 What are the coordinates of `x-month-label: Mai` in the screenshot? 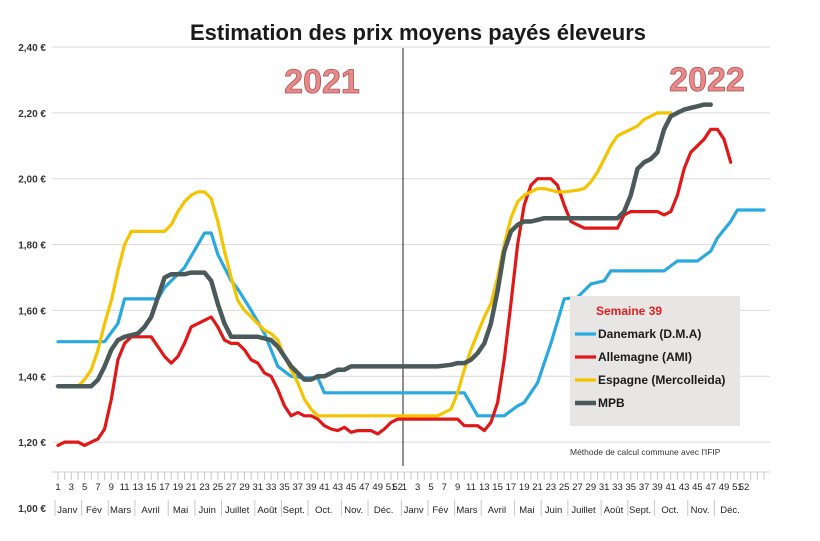 It's located at (526, 510).